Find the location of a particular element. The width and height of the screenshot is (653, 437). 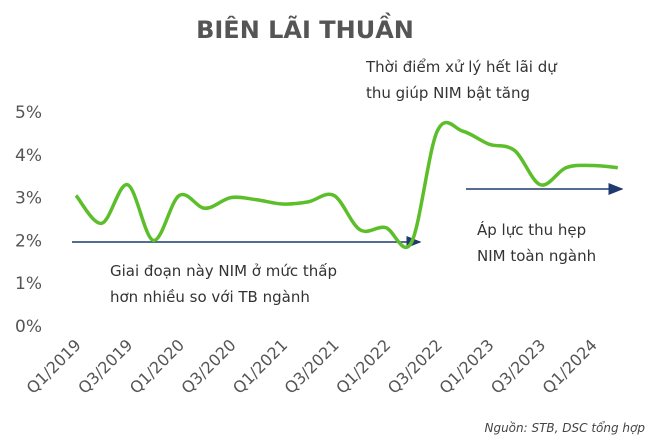

annotation: NIM toàn ngành is located at coordinates (536, 256).